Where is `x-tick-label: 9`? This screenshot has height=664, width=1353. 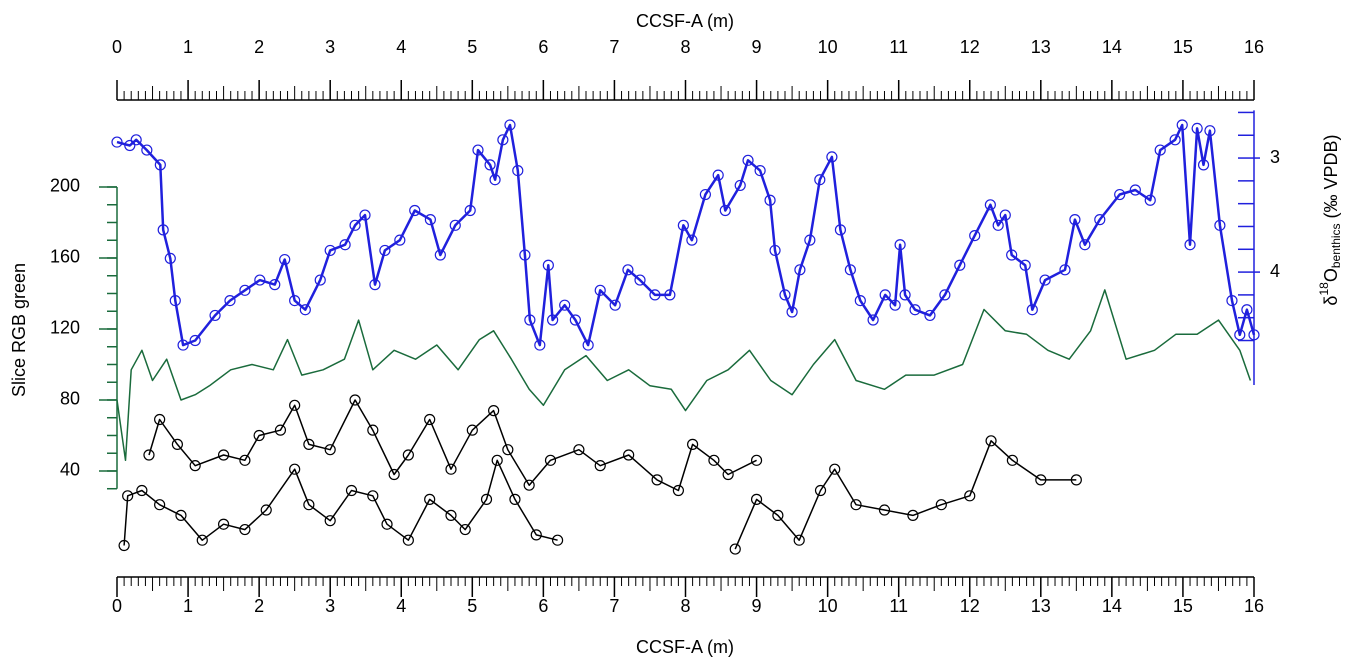
x-tick-label: 9 is located at coordinates (757, 606).